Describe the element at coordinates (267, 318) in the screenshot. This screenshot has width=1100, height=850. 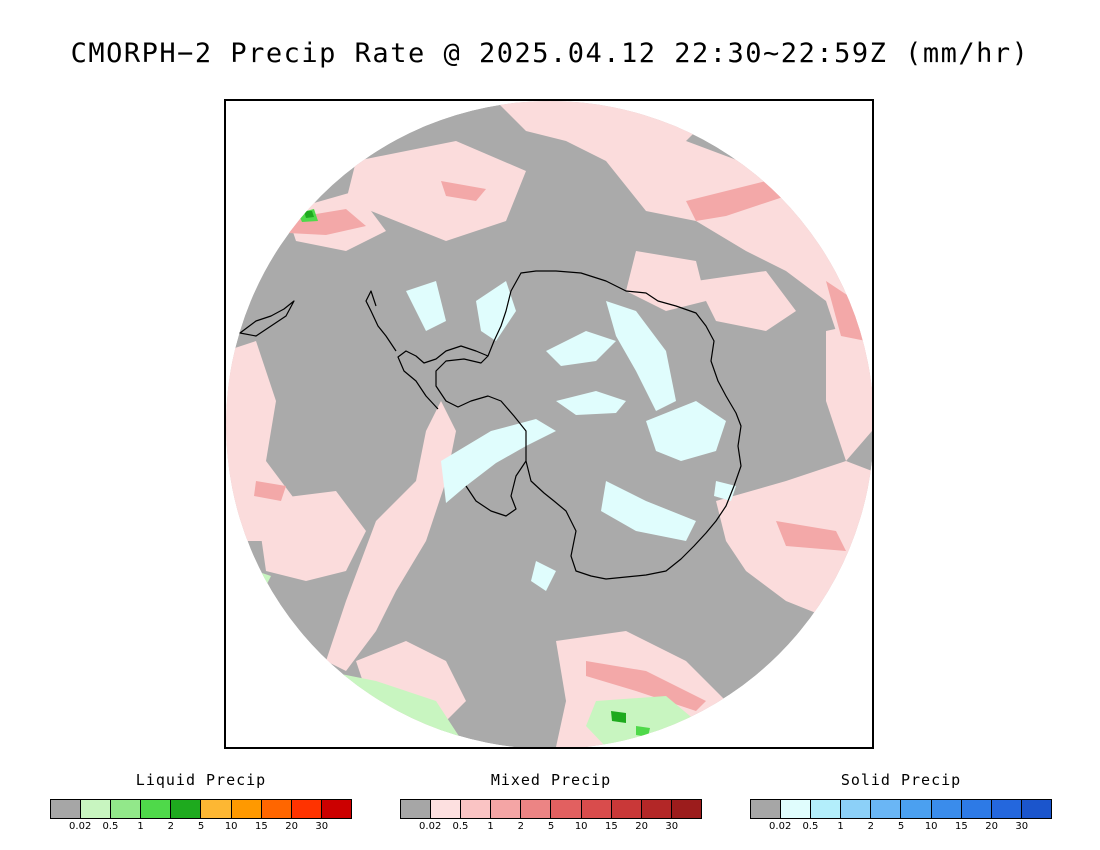
I see `south-america-tip` at that location.